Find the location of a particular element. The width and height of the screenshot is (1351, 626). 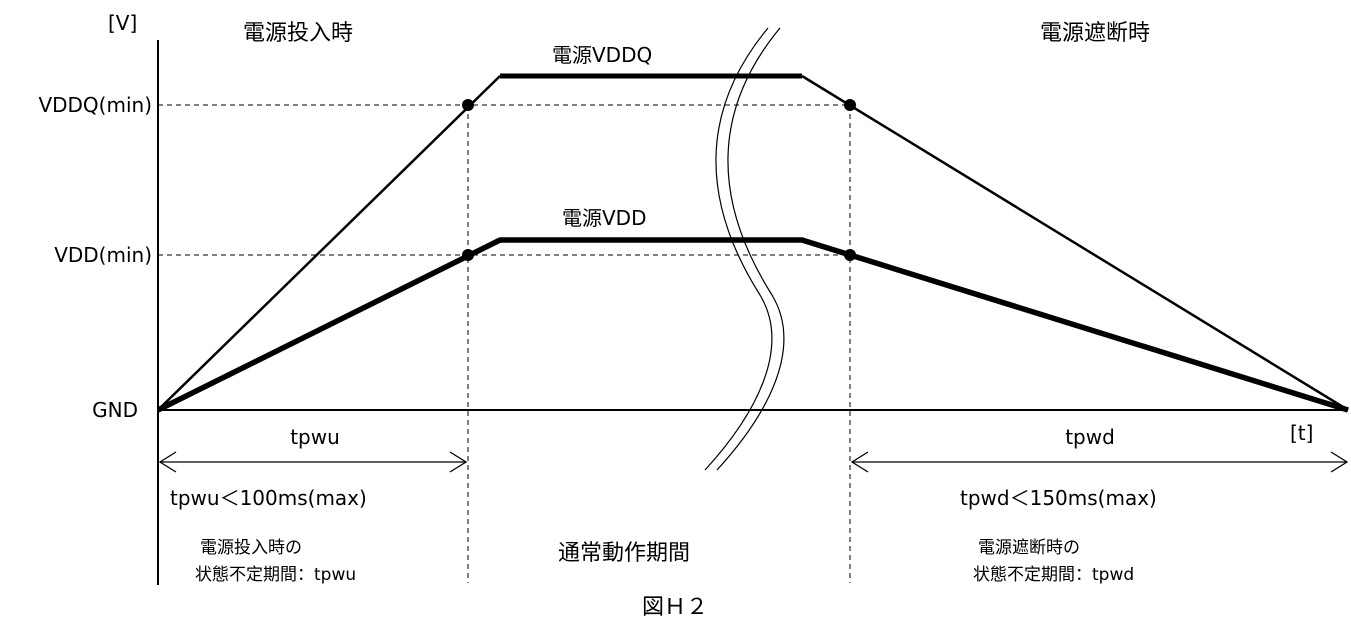

tpwu-note-line1: 電源投入時の is located at coordinates (251, 548).